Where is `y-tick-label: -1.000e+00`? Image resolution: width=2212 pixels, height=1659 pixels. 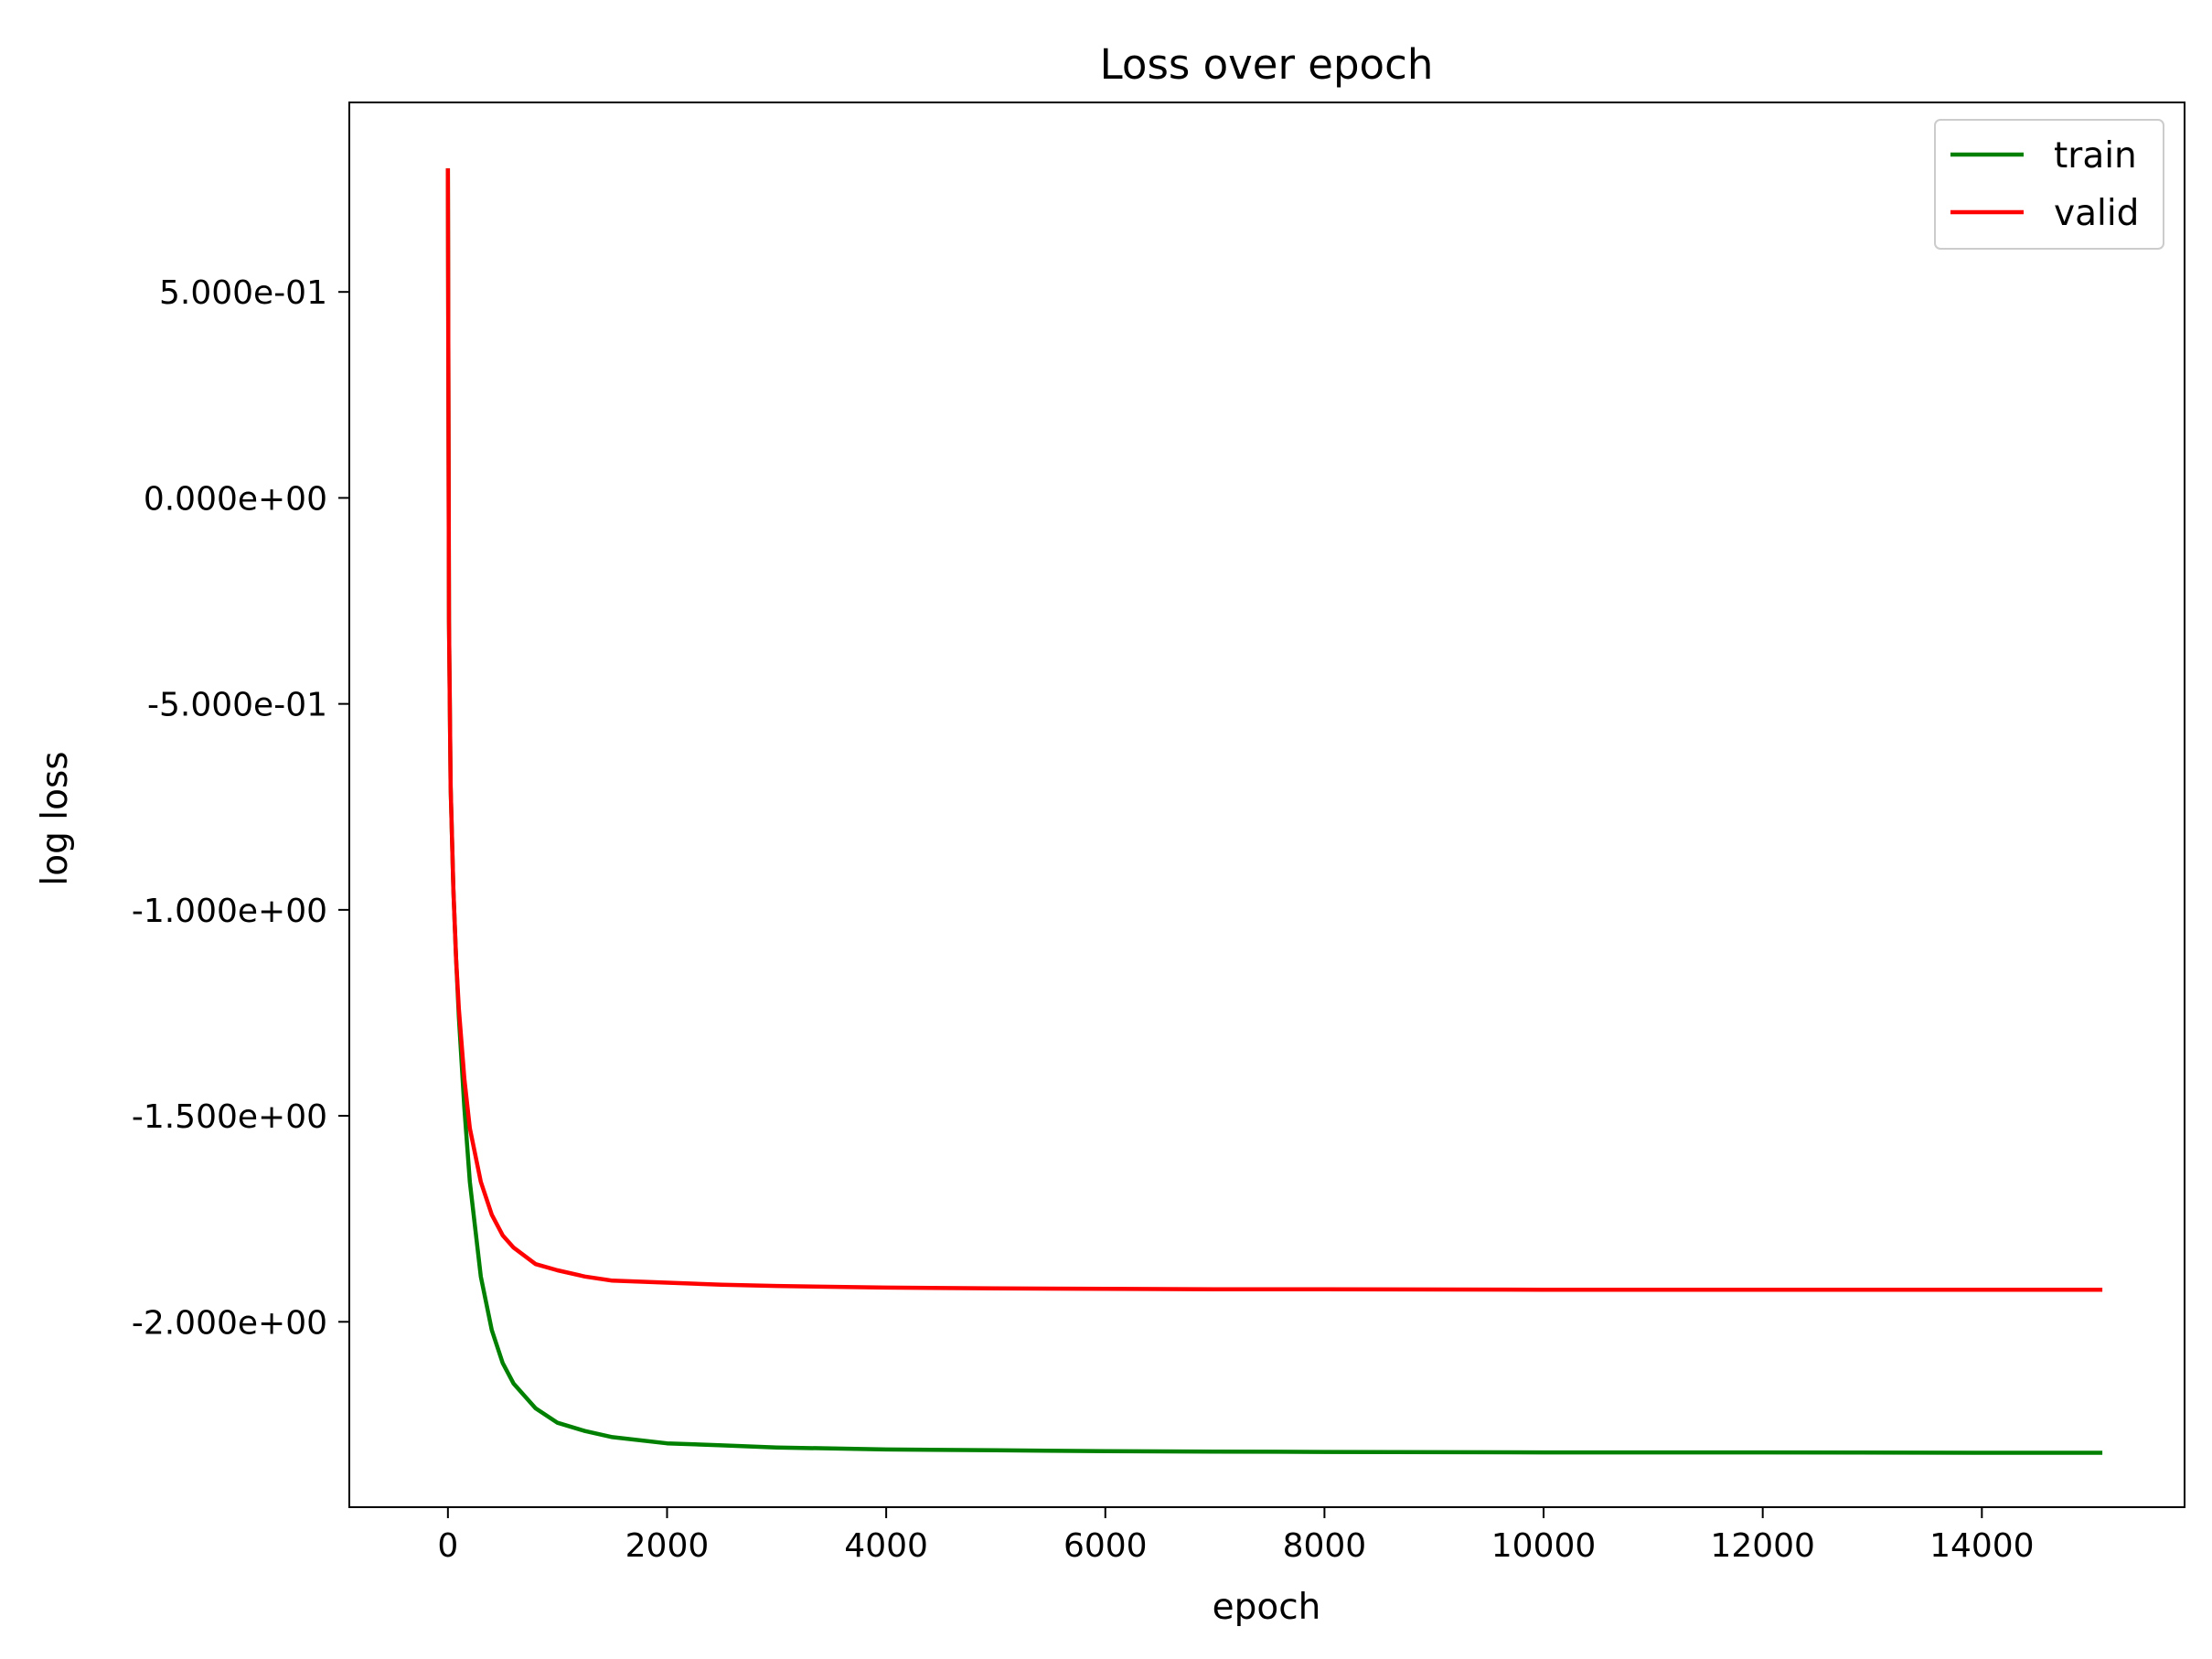
y-tick-label: -1.000e+00 is located at coordinates (230, 912).